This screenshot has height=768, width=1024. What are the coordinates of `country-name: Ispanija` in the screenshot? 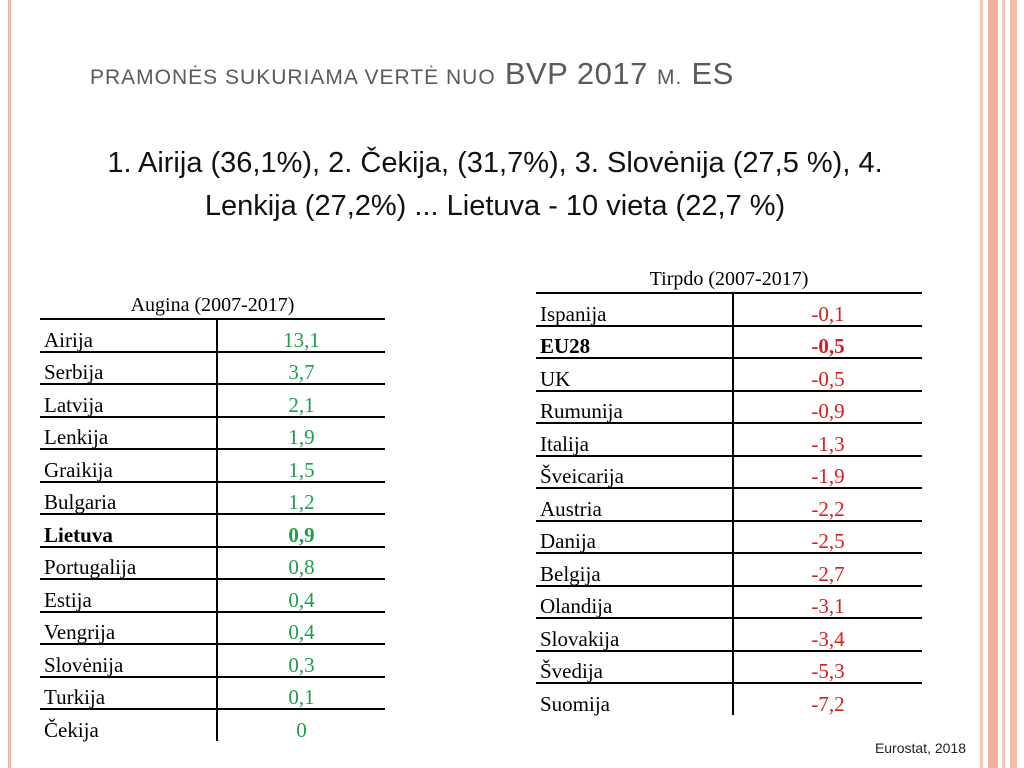 It's located at (634, 309).